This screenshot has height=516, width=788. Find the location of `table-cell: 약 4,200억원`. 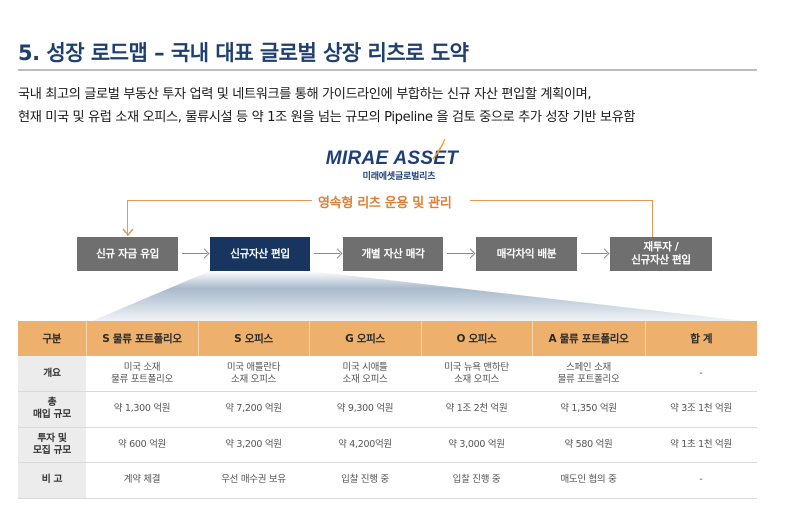

table-cell: 약 4,200억원 is located at coordinates (365, 445).